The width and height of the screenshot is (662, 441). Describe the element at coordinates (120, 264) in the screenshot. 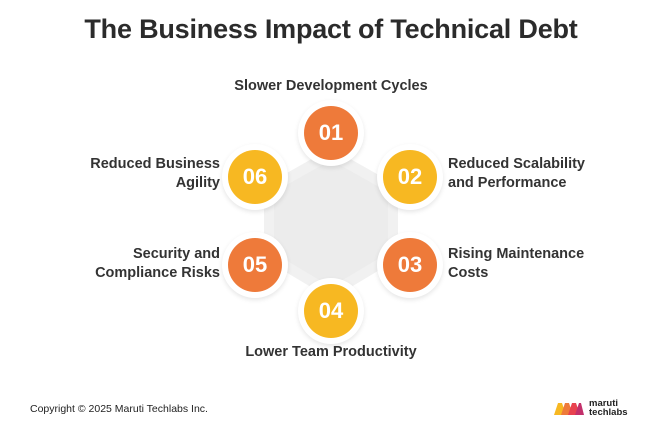

I see `step-05-label: Security and Compliance Risks` at that location.